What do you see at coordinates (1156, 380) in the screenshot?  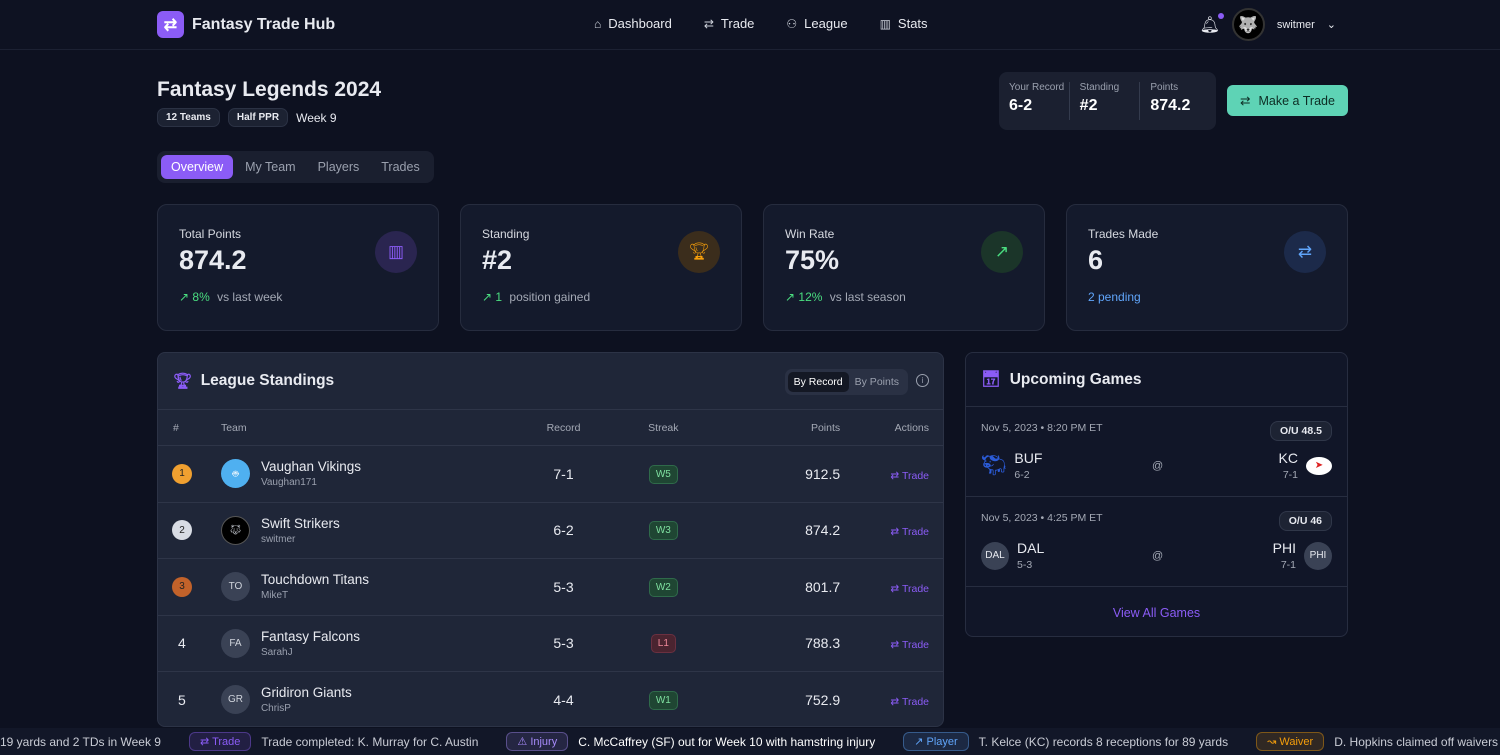 I see `upcoming-games-header: 📅︎ Upcoming Games` at bounding box center [1156, 380].